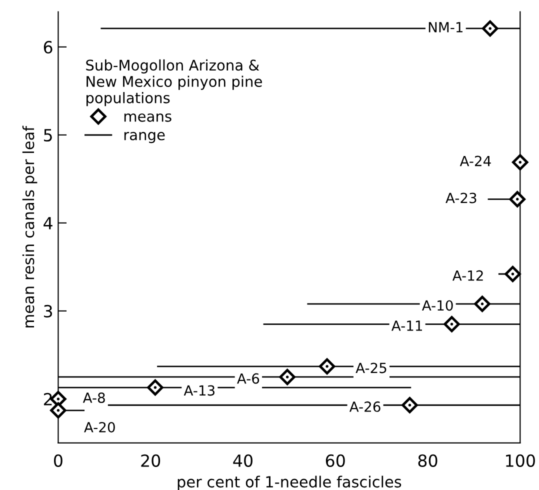 This screenshot has width=539, height=490. Describe the element at coordinates (364, 406) in the screenshot. I see `annotation: A-26` at that location.